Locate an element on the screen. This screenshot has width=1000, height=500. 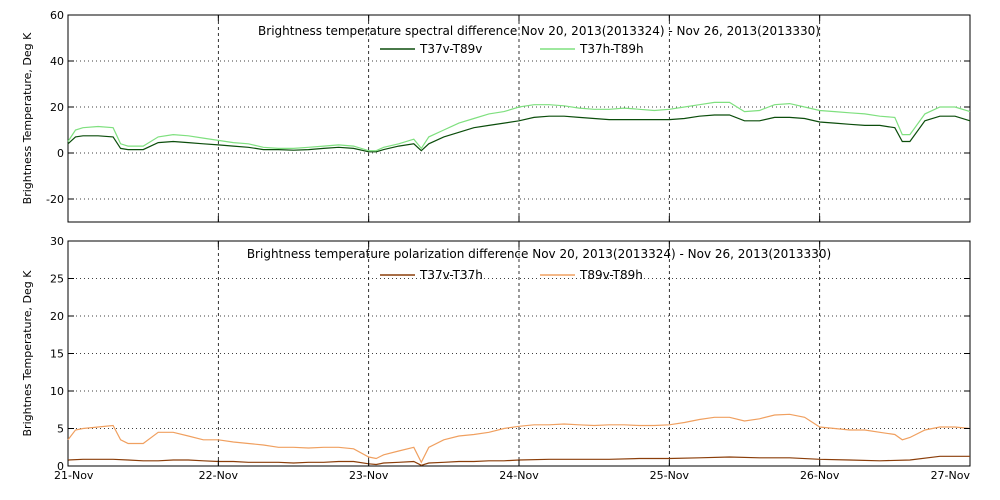
x-tick-label: 26-Nov is located at coordinates (820, 475).